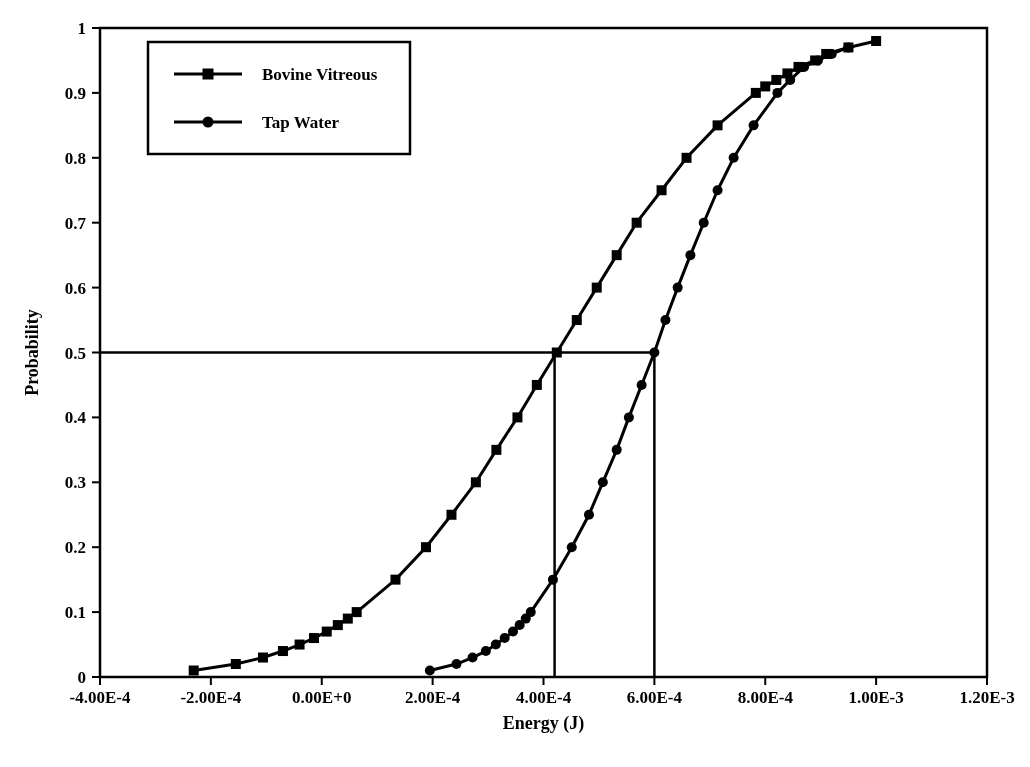 This screenshot has width=1030, height=767. Describe the element at coordinates (81, 28) in the screenshot. I see `y-tick-label: 1` at that location.